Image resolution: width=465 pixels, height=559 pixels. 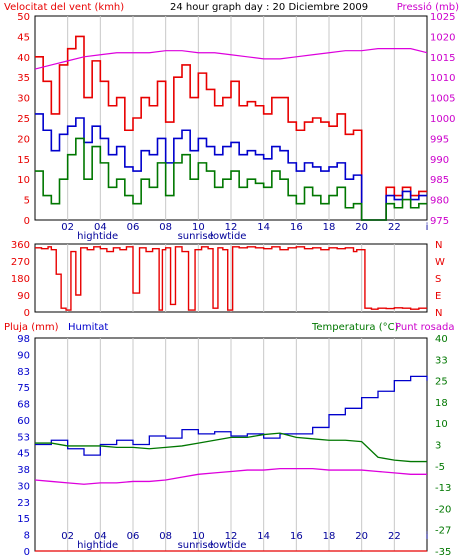 I want to click on dew-point-axis-title: Punt rosada, so click(x=424, y=327).